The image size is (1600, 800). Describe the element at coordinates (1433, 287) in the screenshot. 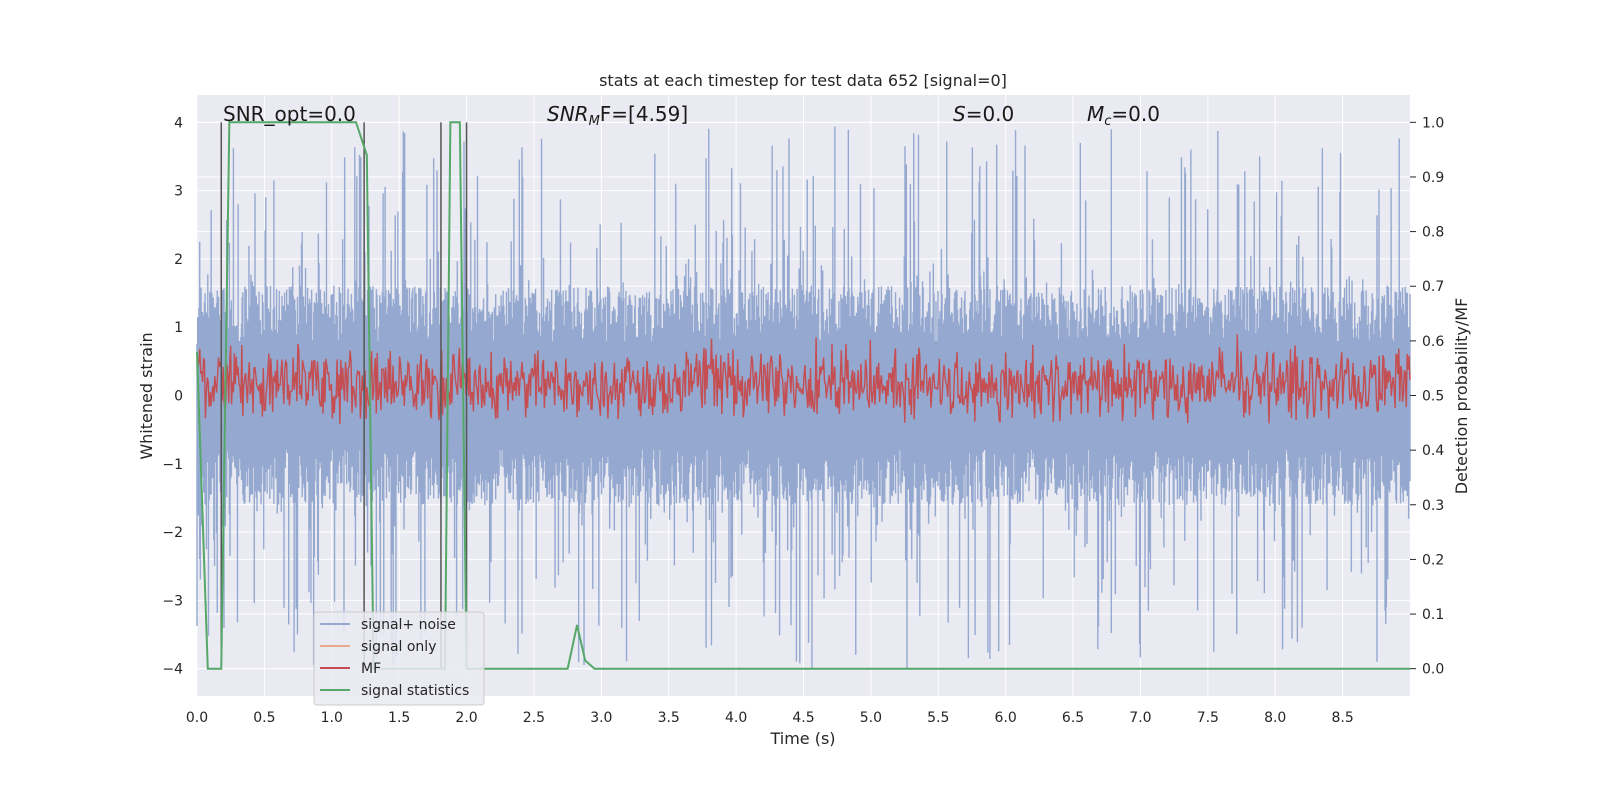

I see `y-right-tick-label: 0.7` at that location.